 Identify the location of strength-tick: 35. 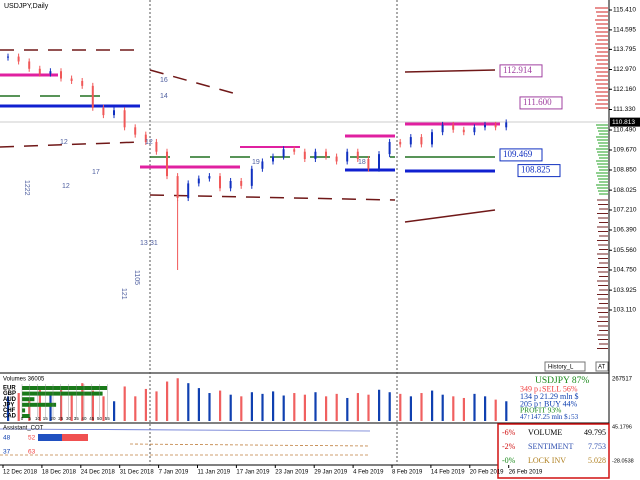
(77, 418).